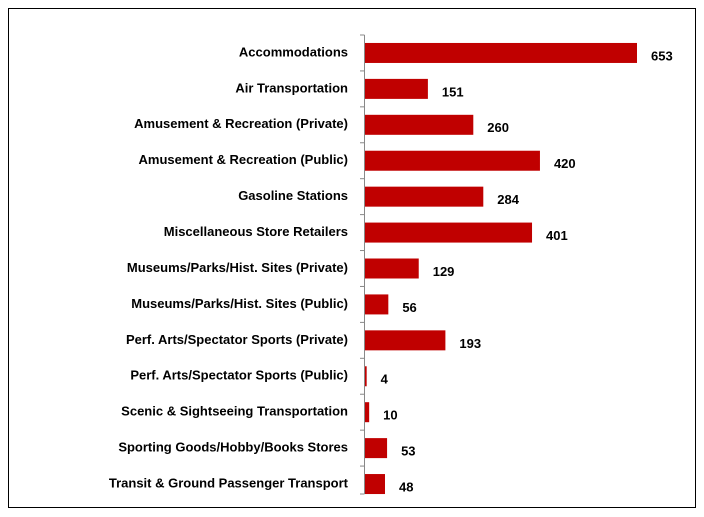  I want to click on value-label: 151, so click(453, 91).